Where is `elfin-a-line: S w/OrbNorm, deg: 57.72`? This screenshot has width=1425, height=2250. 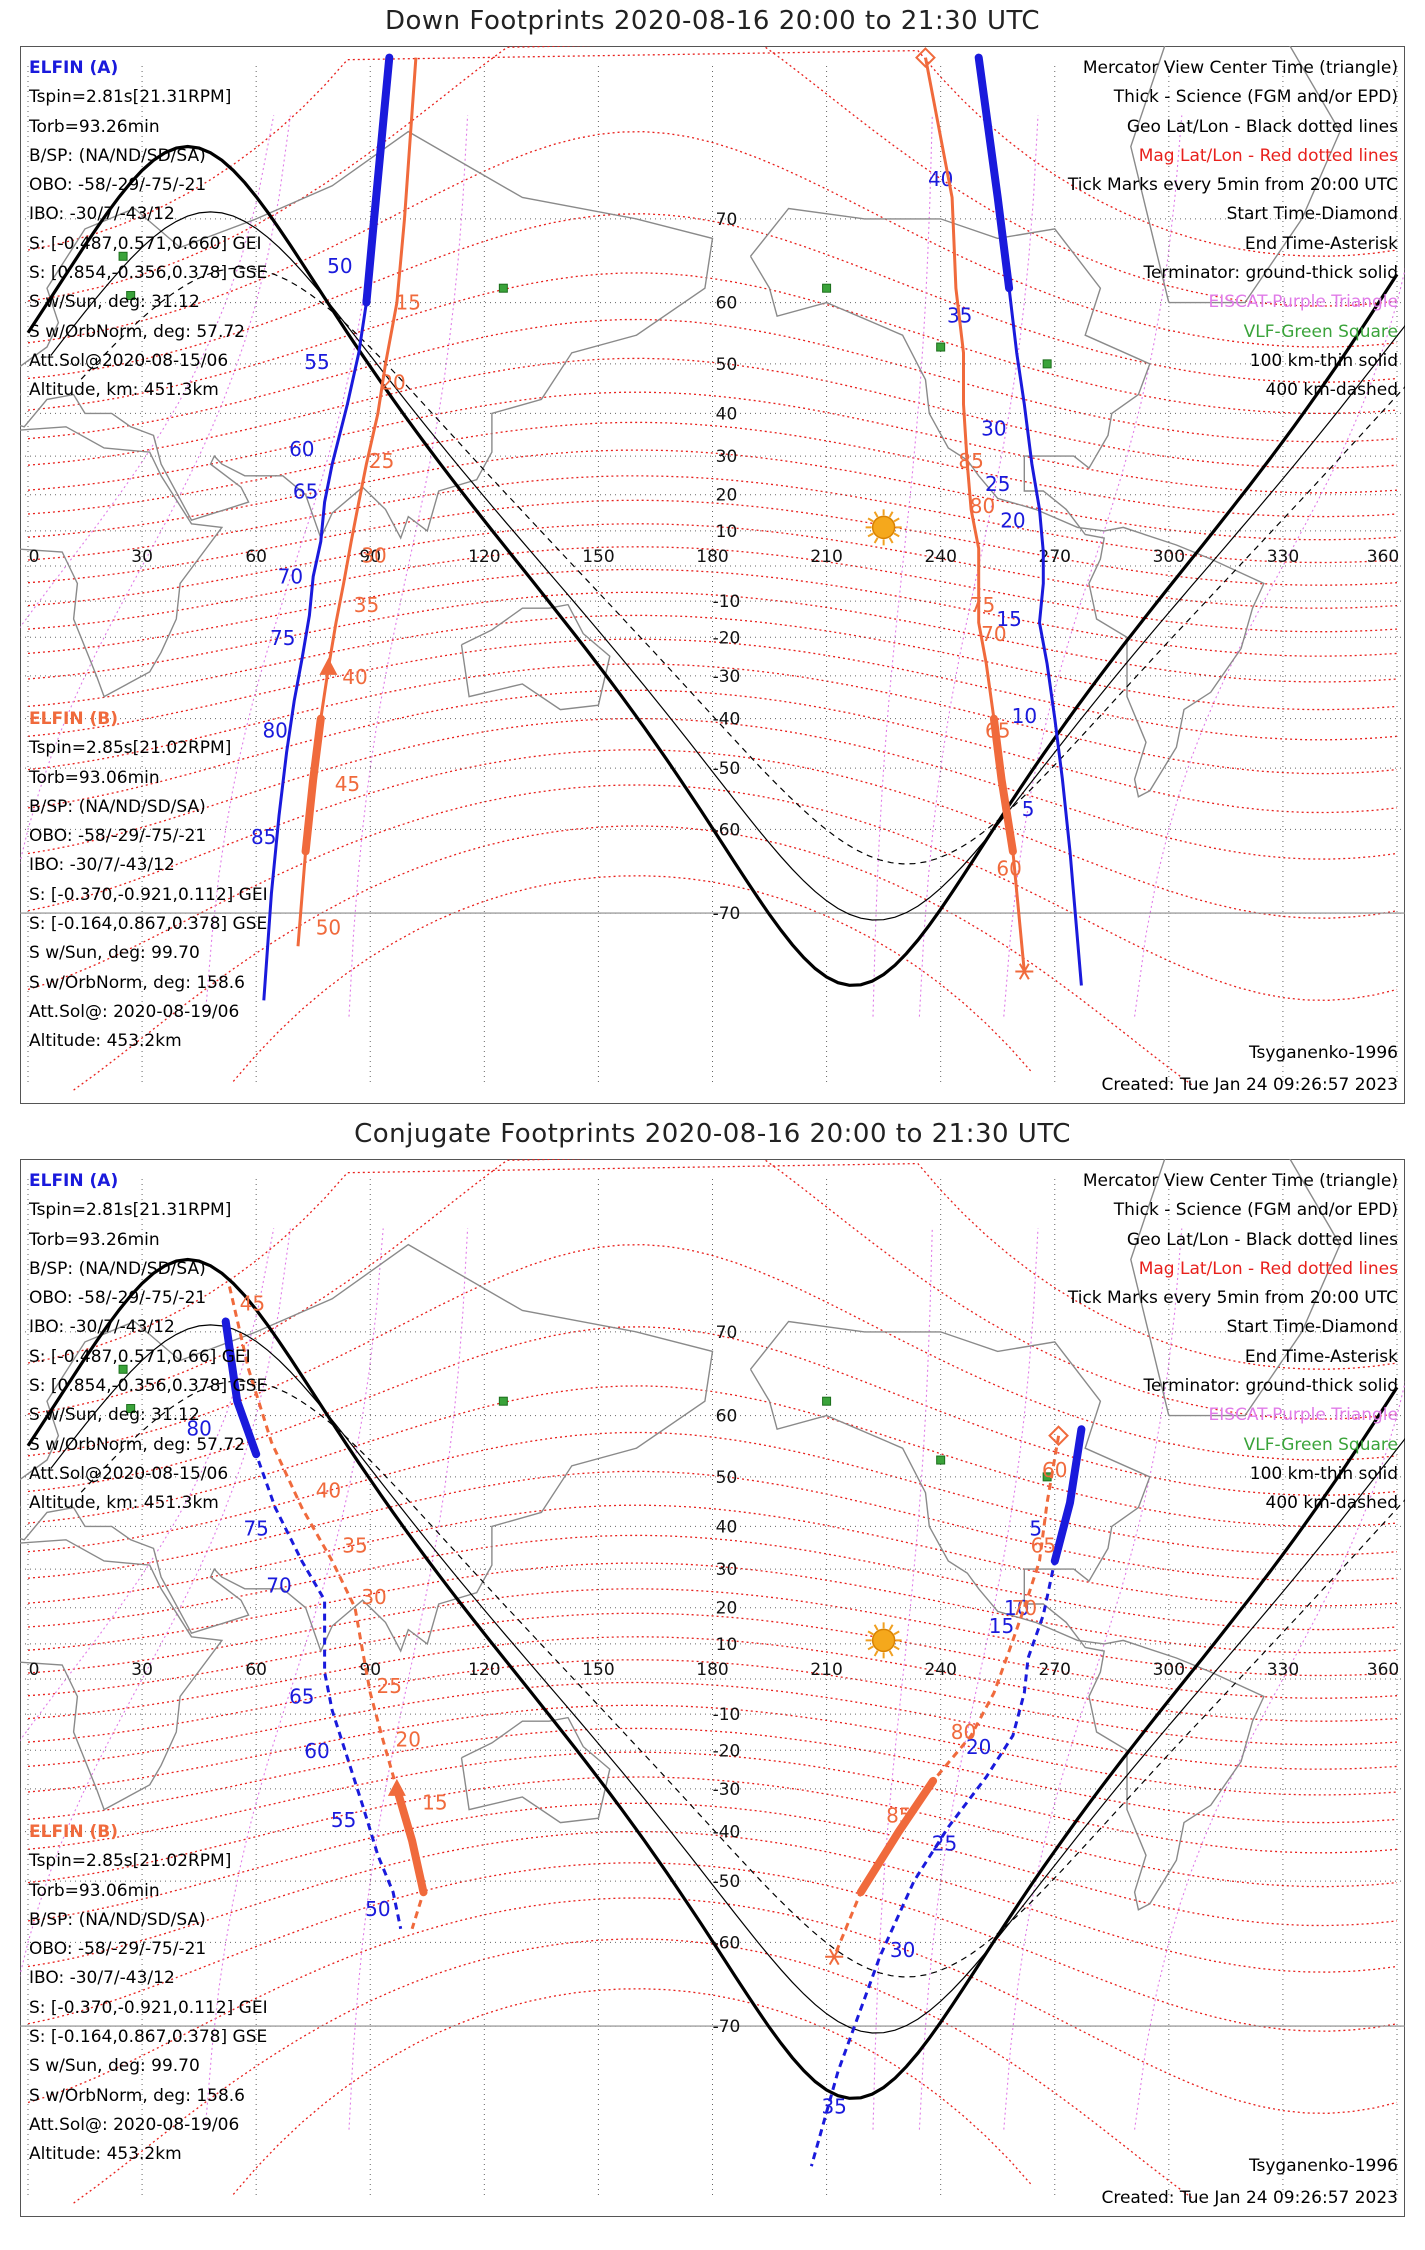 elfin-a-line: S w/OrbNorm, deg: 57.72 is located at coordinates (137, 331).